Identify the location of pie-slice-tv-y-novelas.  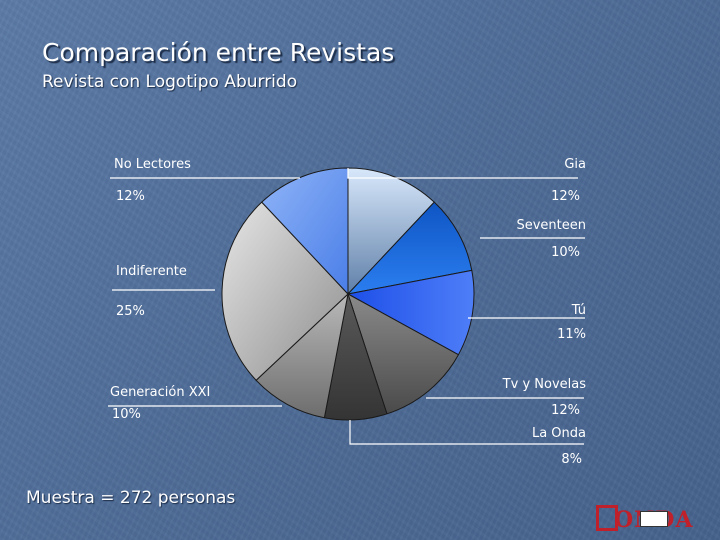
(403, 353).